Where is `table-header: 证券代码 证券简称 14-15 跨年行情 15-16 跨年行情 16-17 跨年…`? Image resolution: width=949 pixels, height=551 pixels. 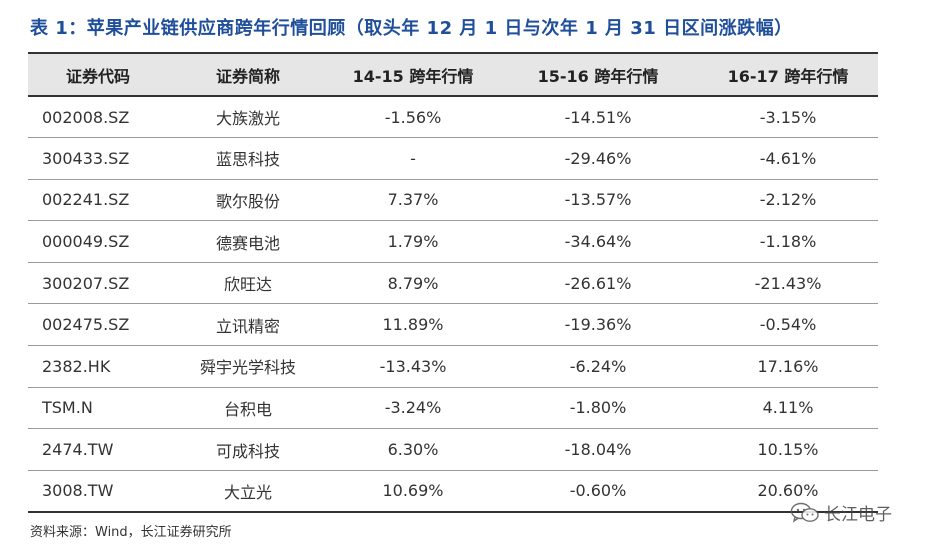 table-header: 证券代码 证券简称 14-15 跨年行情 15-16 跨年行情 16-17 跨年… is located at coordinates (453, 74).